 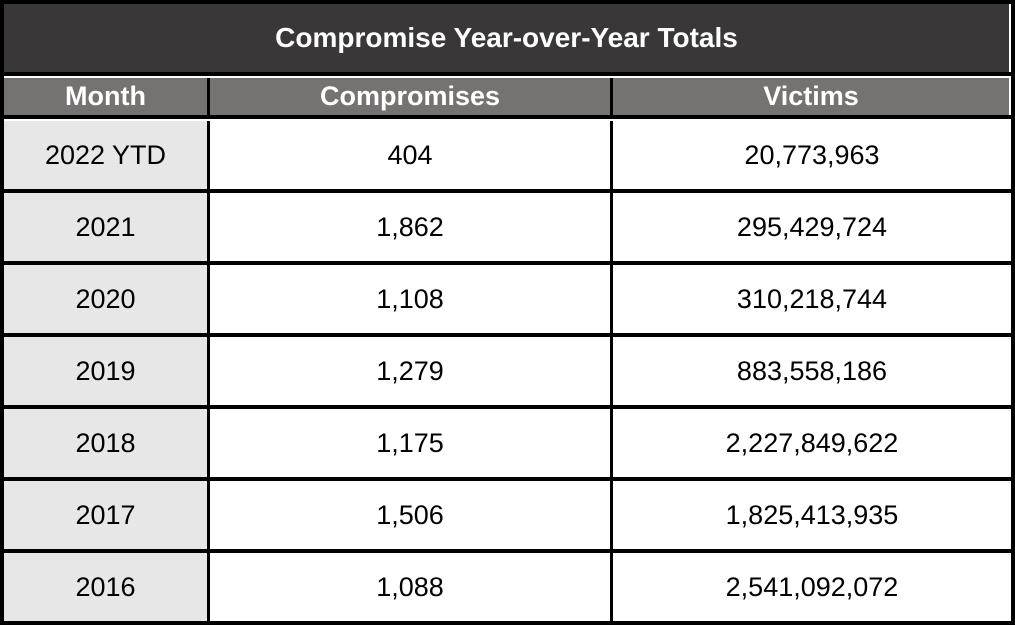 I want to click on compromises-cell: 1,175, so click(x=410, y=443).